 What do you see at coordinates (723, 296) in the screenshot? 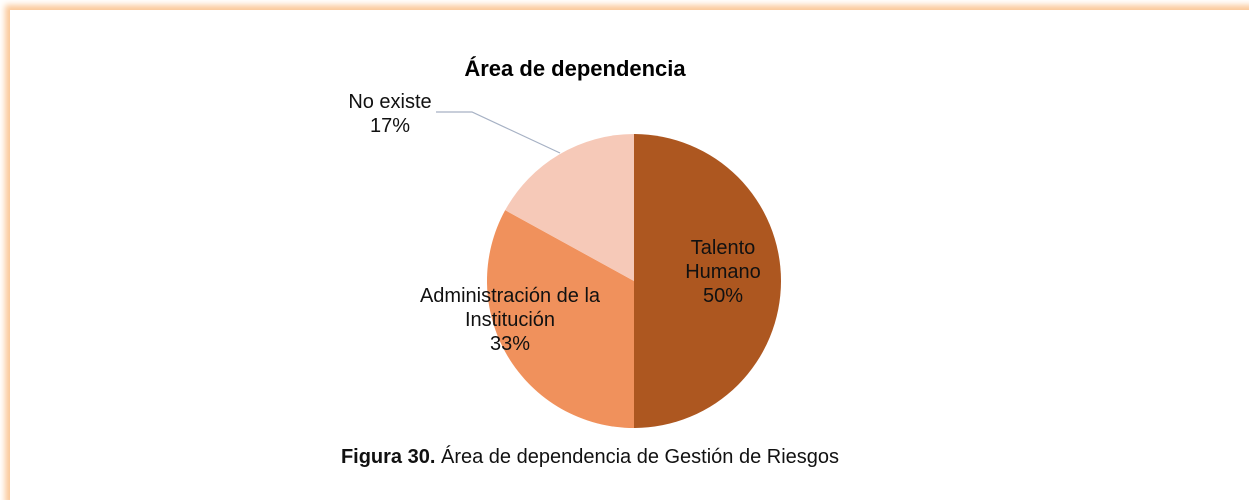
I see `slice-value: 50%` at bounding box center [723, 296].